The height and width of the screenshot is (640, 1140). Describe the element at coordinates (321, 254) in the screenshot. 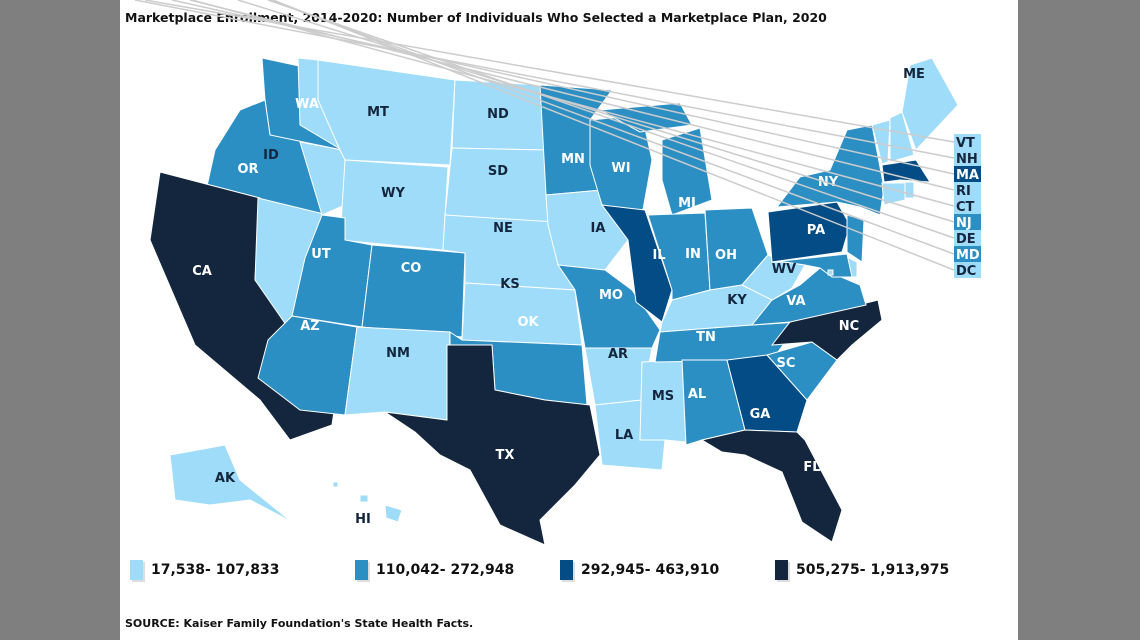

I see `state-label-ut: UT` at that location.